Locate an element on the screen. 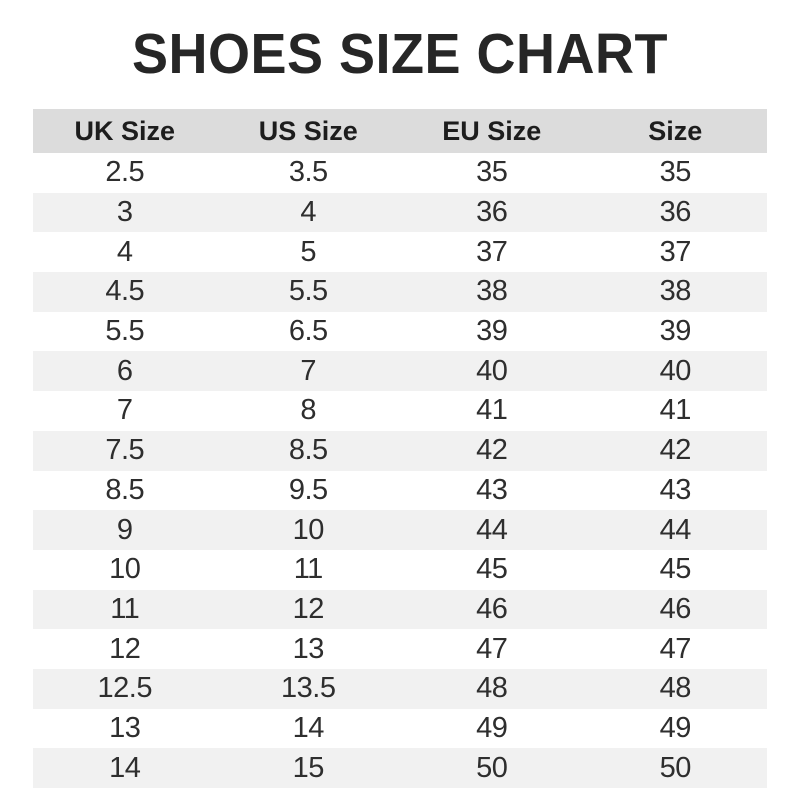  table-cell: 6.5 is located at coordinates (308, 331).